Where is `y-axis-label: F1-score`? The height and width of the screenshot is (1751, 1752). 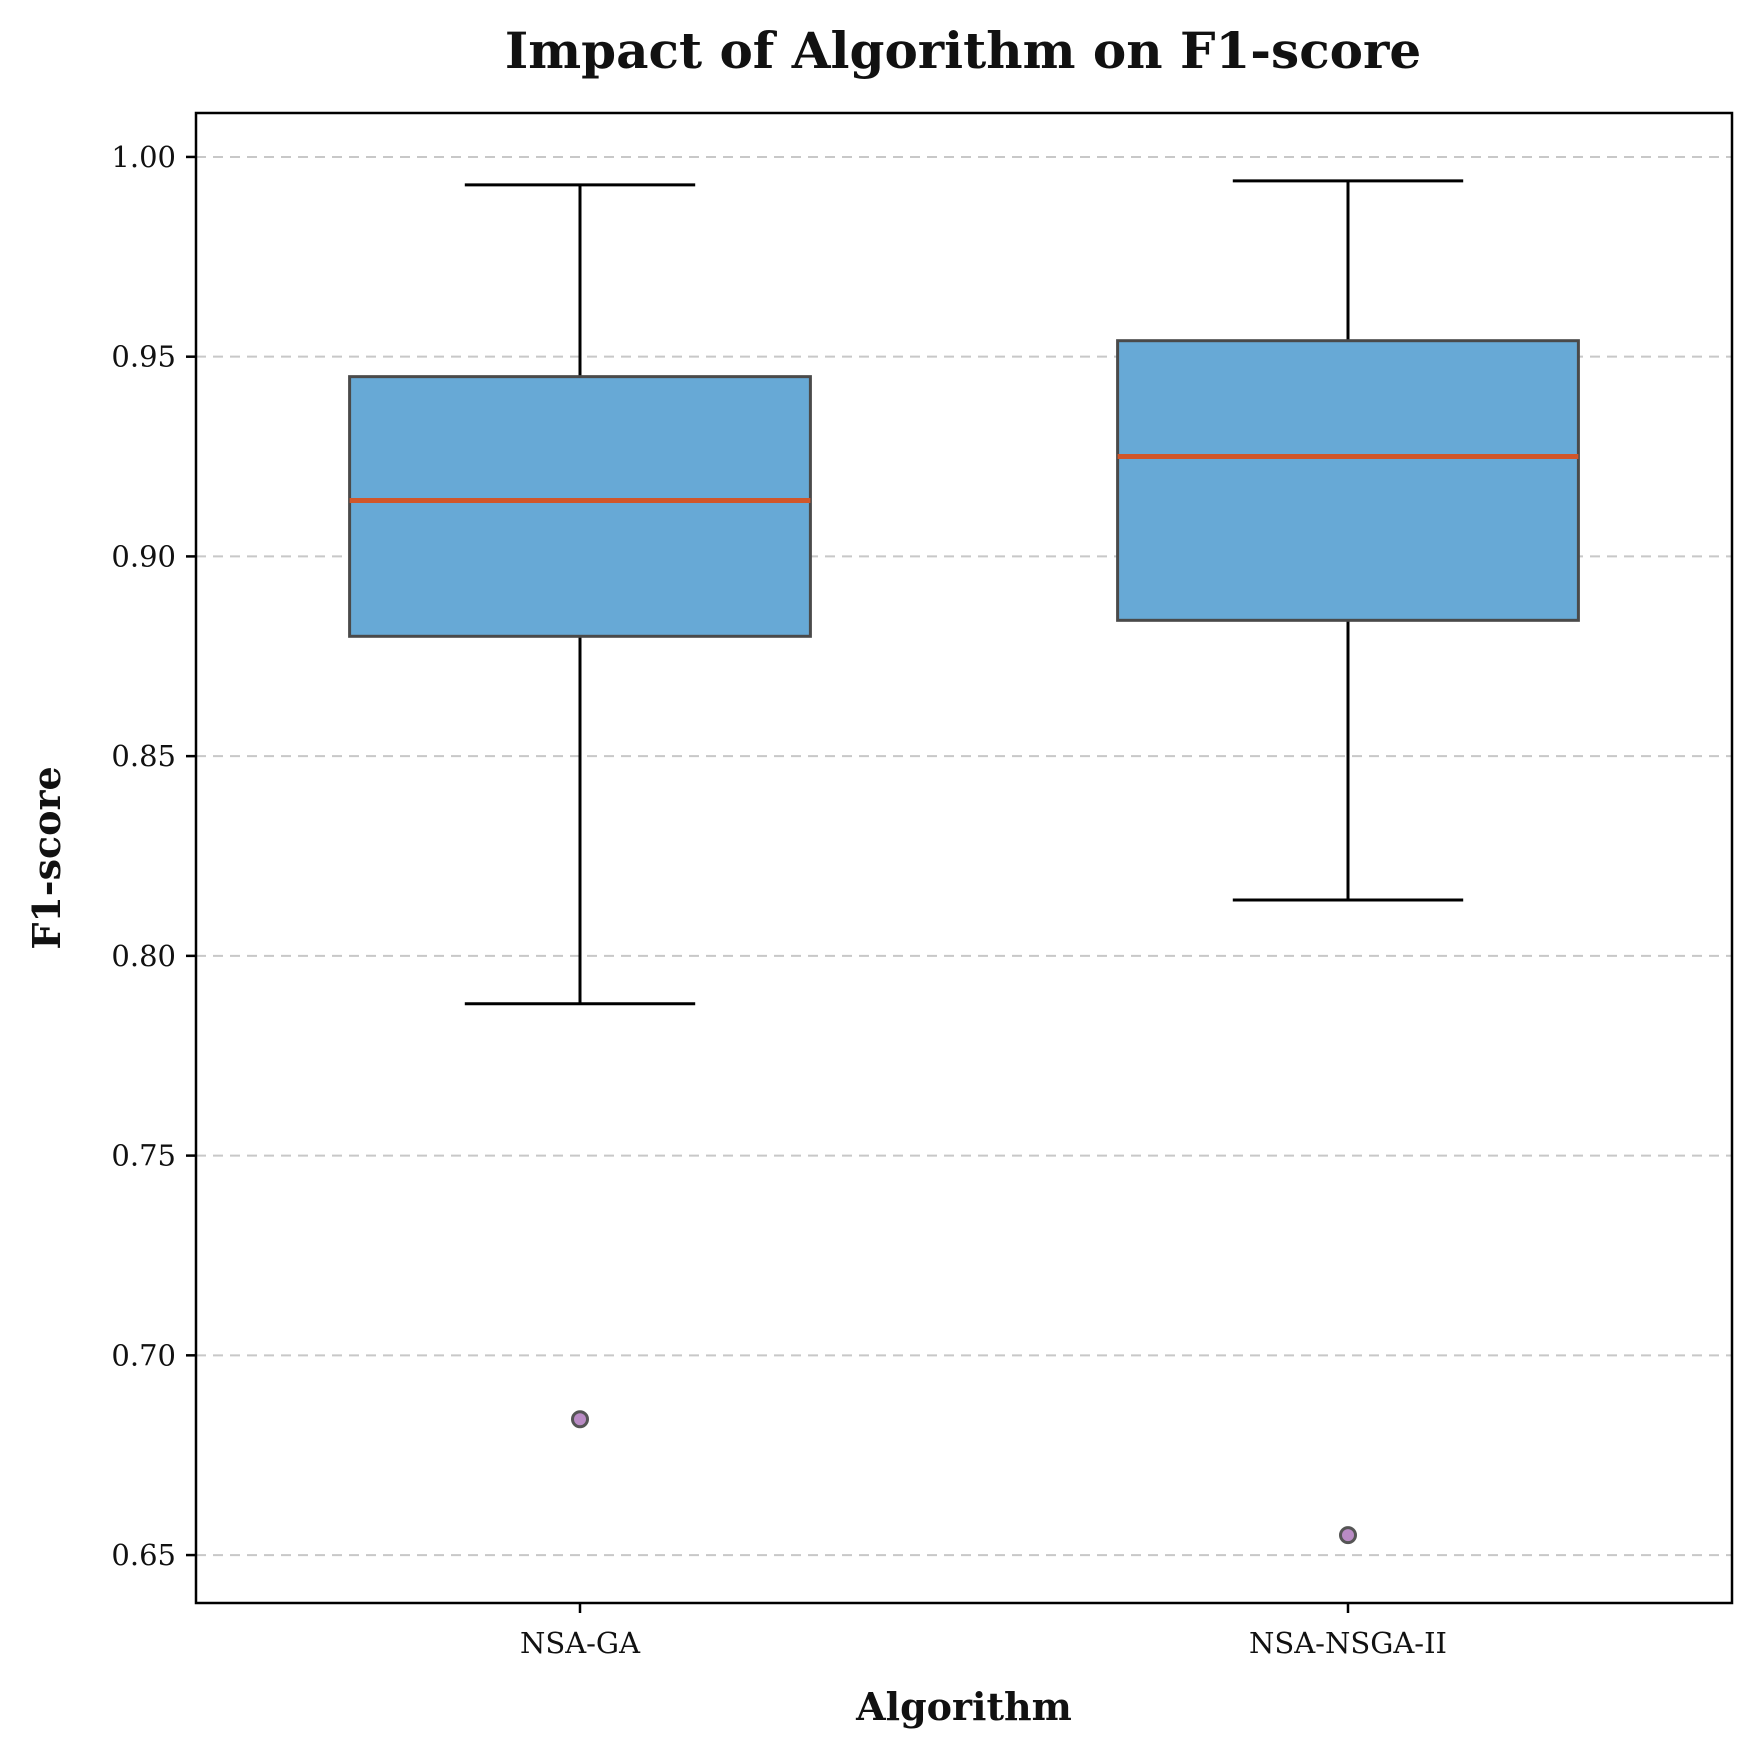
y-axis-label: F1-score is located at coordinates (46, 857).